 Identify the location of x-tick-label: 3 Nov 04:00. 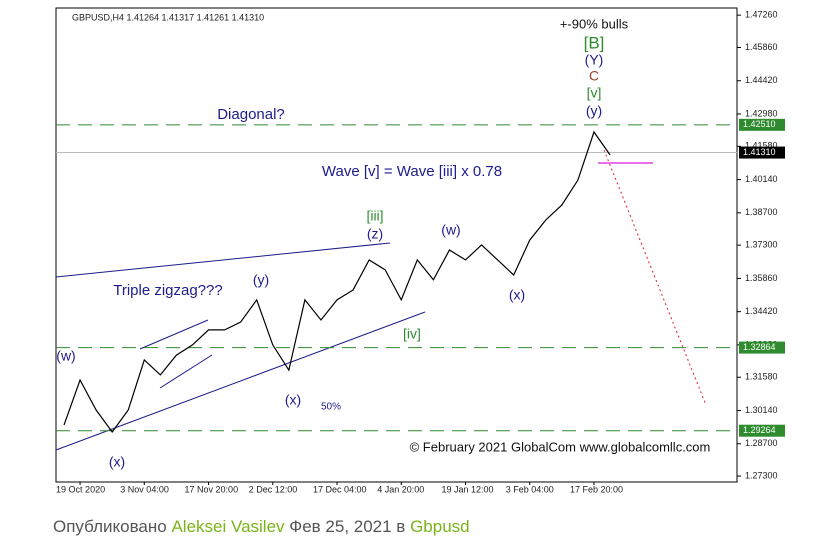
(144, 489).